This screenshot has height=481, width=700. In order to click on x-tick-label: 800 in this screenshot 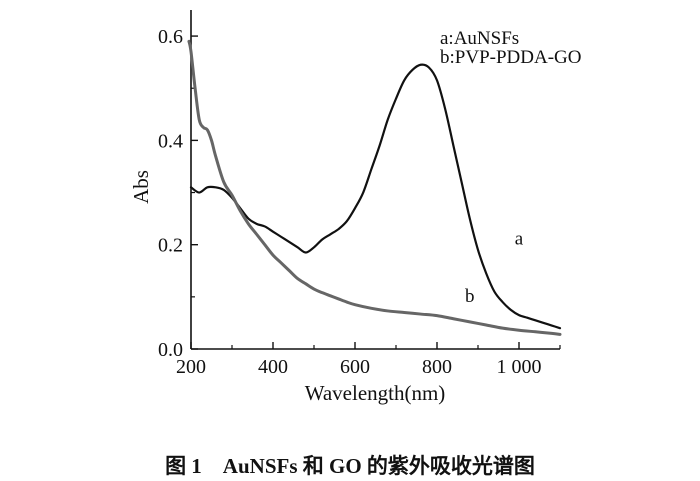, I will do `click(437, 367)`.